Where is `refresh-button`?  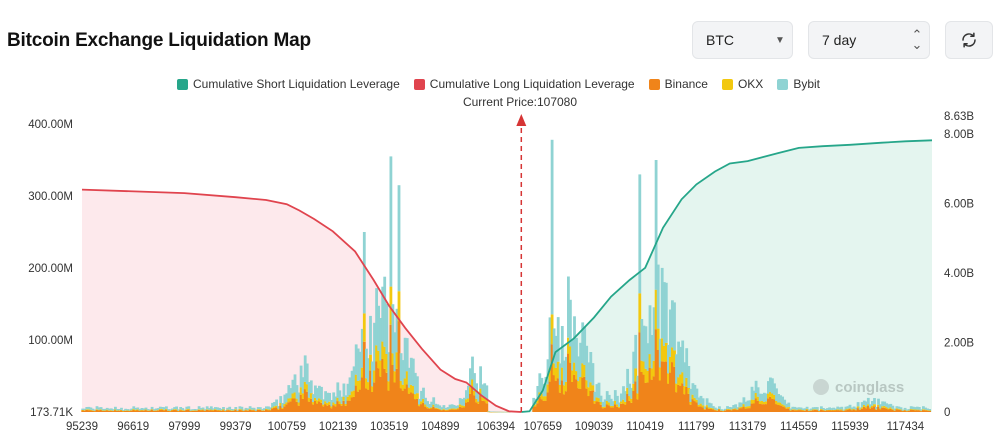
refresh-button is located at coordinates (969, 40).